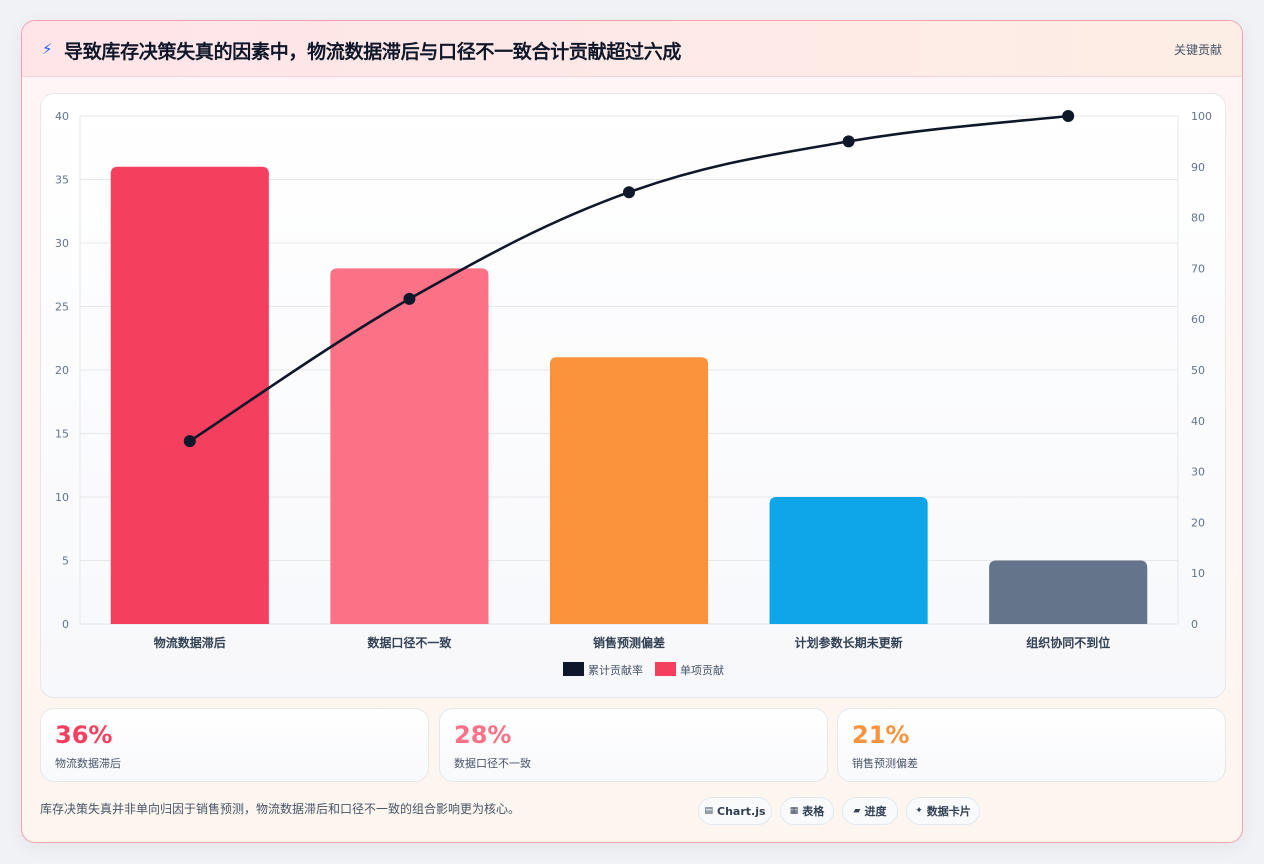 Image resolution: width=1264 pixels, height=864 pixels. Describe the element at coordinates (948, 811) in the screenshot. I see `chip-label: 数据卡片` at that location.